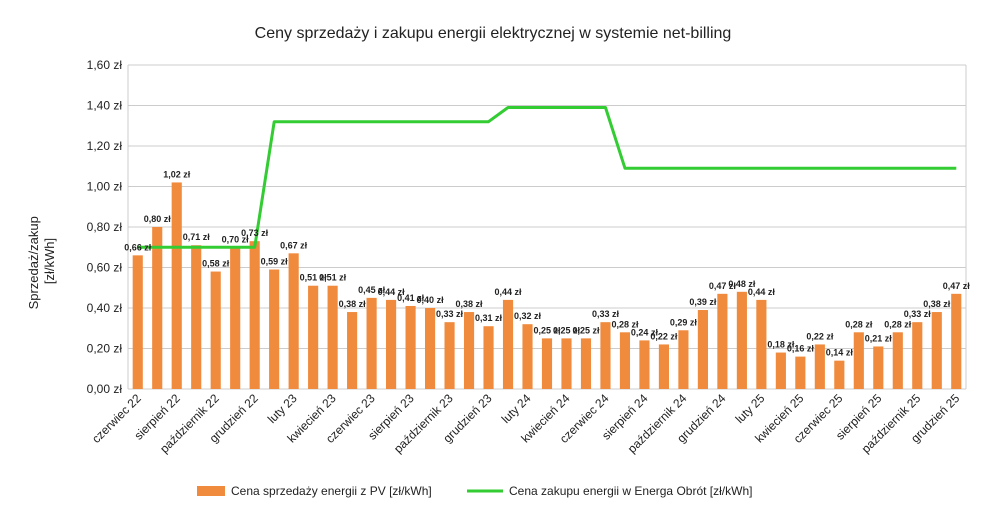 Image resolution: width=987 pixels, height=506 pixels. I want to click on y-tick-label: 0,60 zł, so click(105, 268).